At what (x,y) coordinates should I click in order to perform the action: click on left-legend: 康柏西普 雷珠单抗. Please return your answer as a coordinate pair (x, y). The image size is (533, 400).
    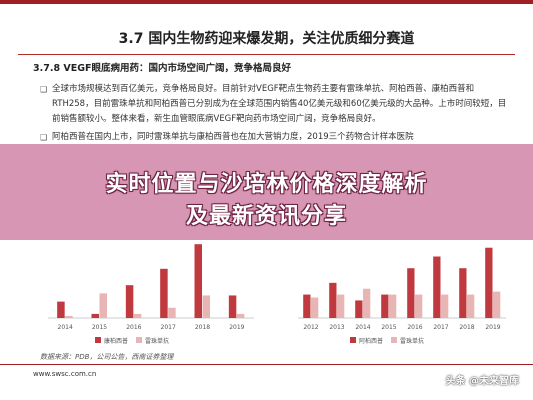
    Looking at the image, I should click on (136, 340).